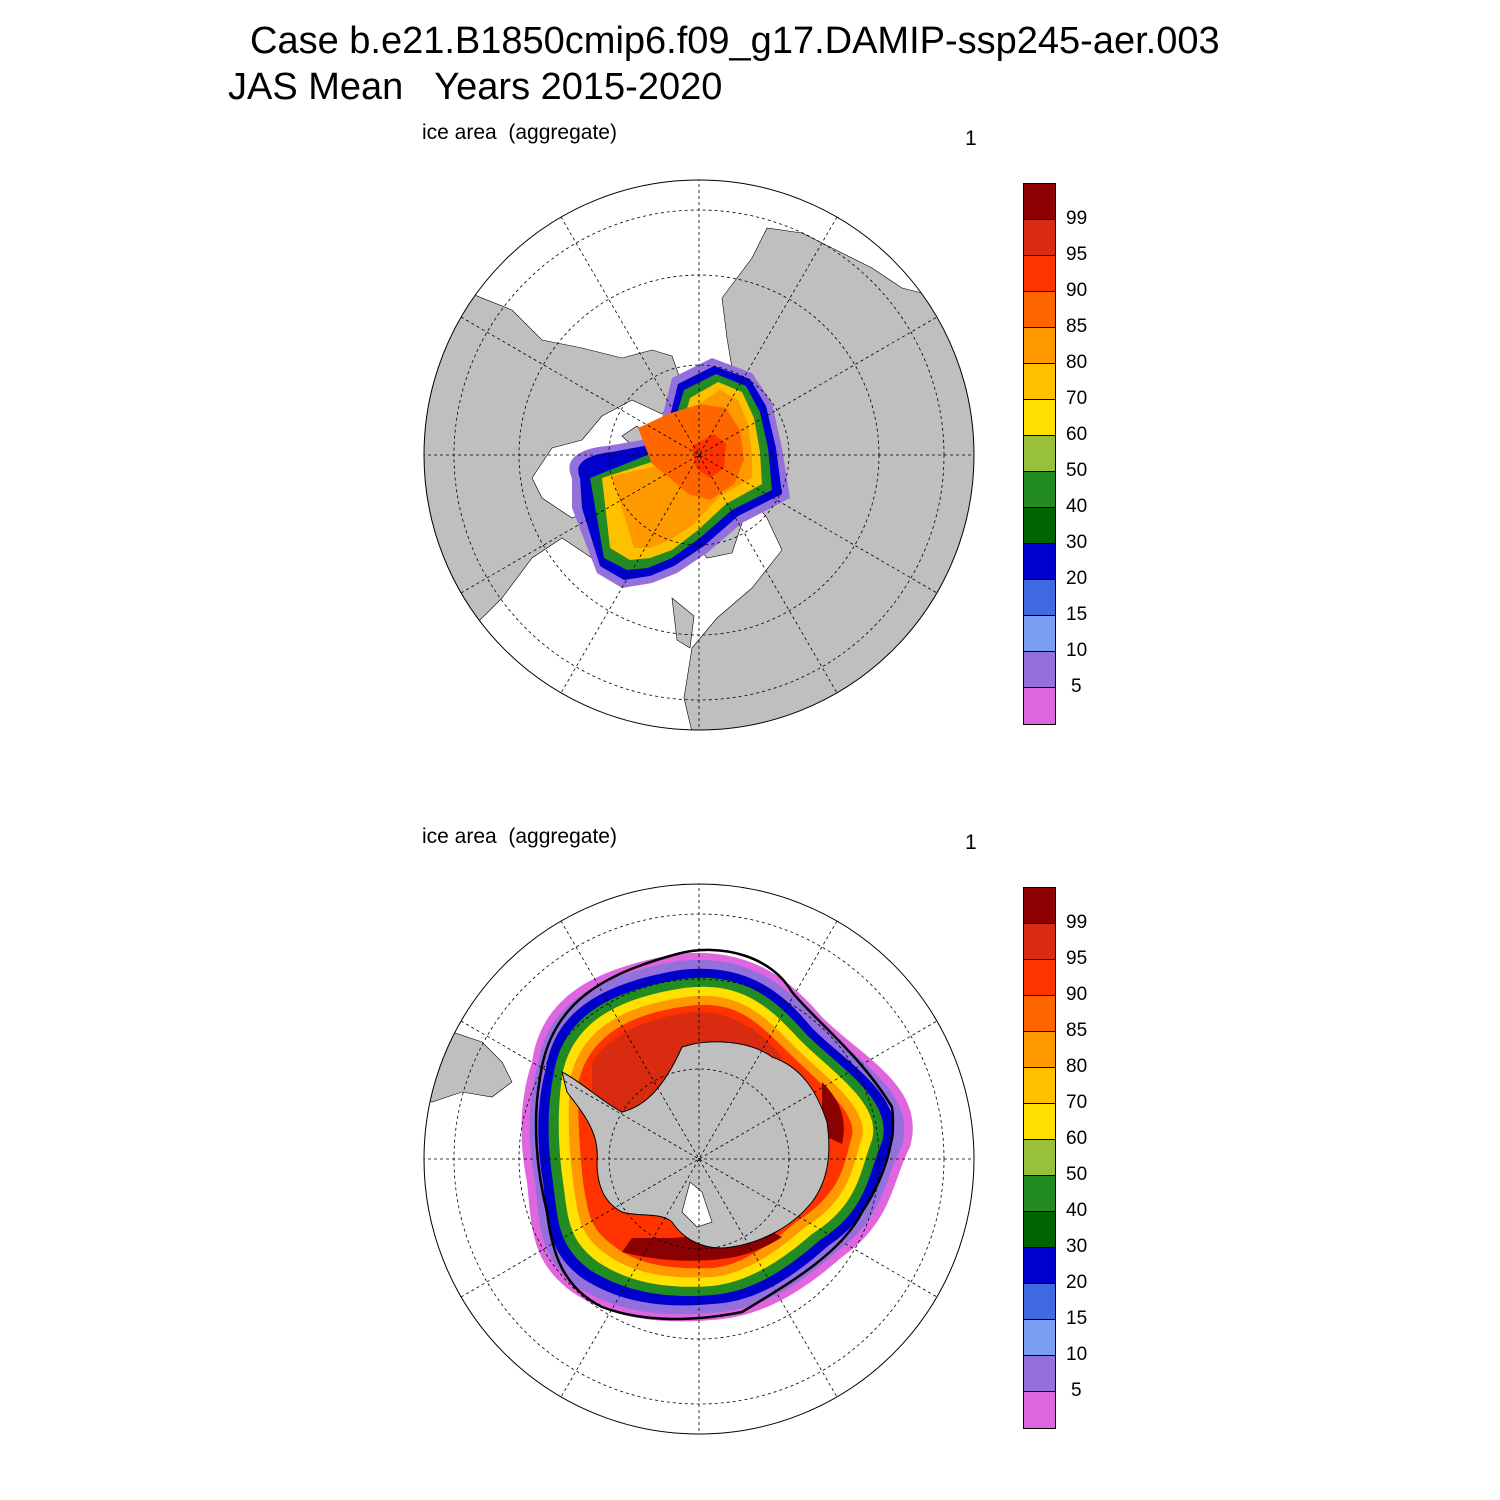 Image resolution: width=1500 pixels, height=1500 pixels. What do you see at coordinates (679, 473) in the screenshot?
I see `arctic-sea-ice` at bounding box center [679, 473].